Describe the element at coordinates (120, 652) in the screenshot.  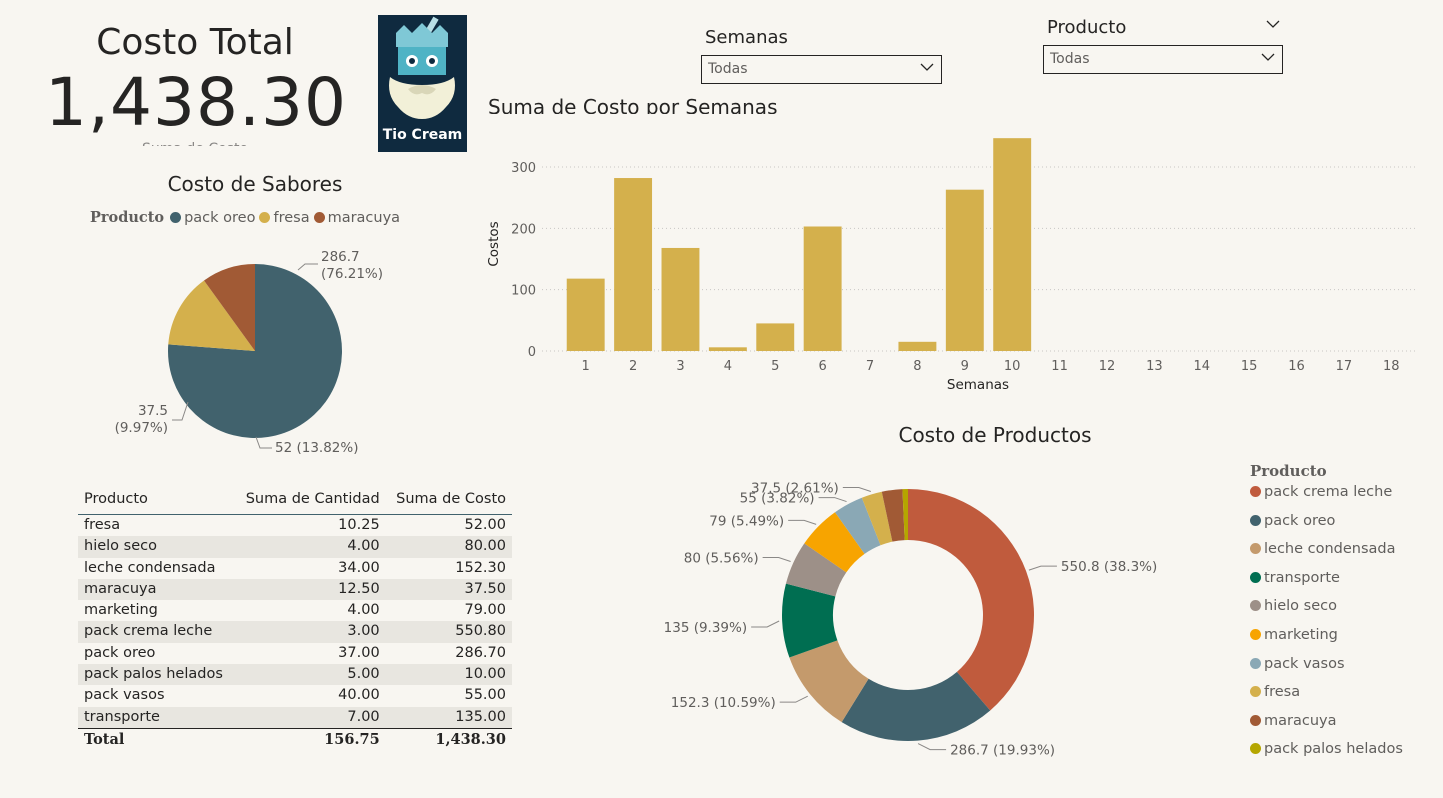
I see `table-cell: pack oreo` at that location.